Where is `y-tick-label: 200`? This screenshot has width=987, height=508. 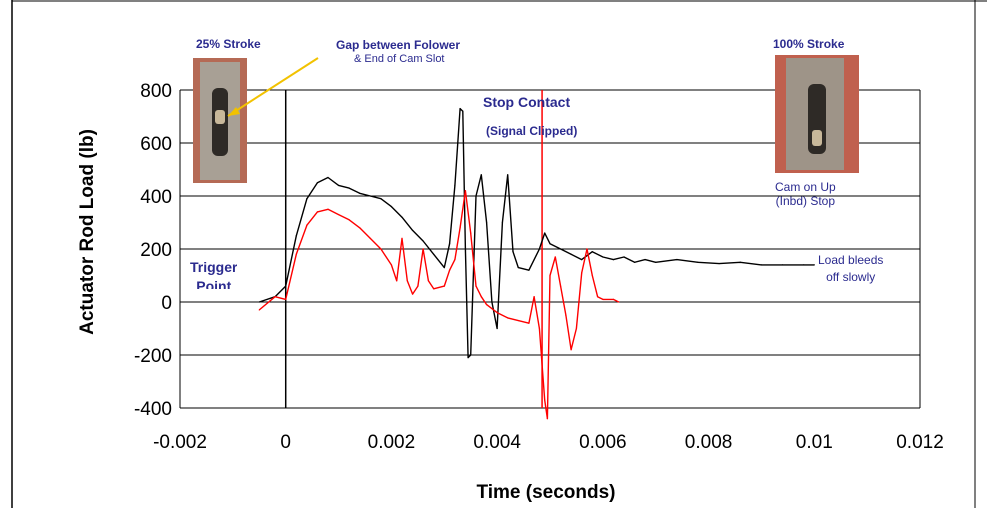 y-tick-label: 200 is located at coordinates (156, 250).